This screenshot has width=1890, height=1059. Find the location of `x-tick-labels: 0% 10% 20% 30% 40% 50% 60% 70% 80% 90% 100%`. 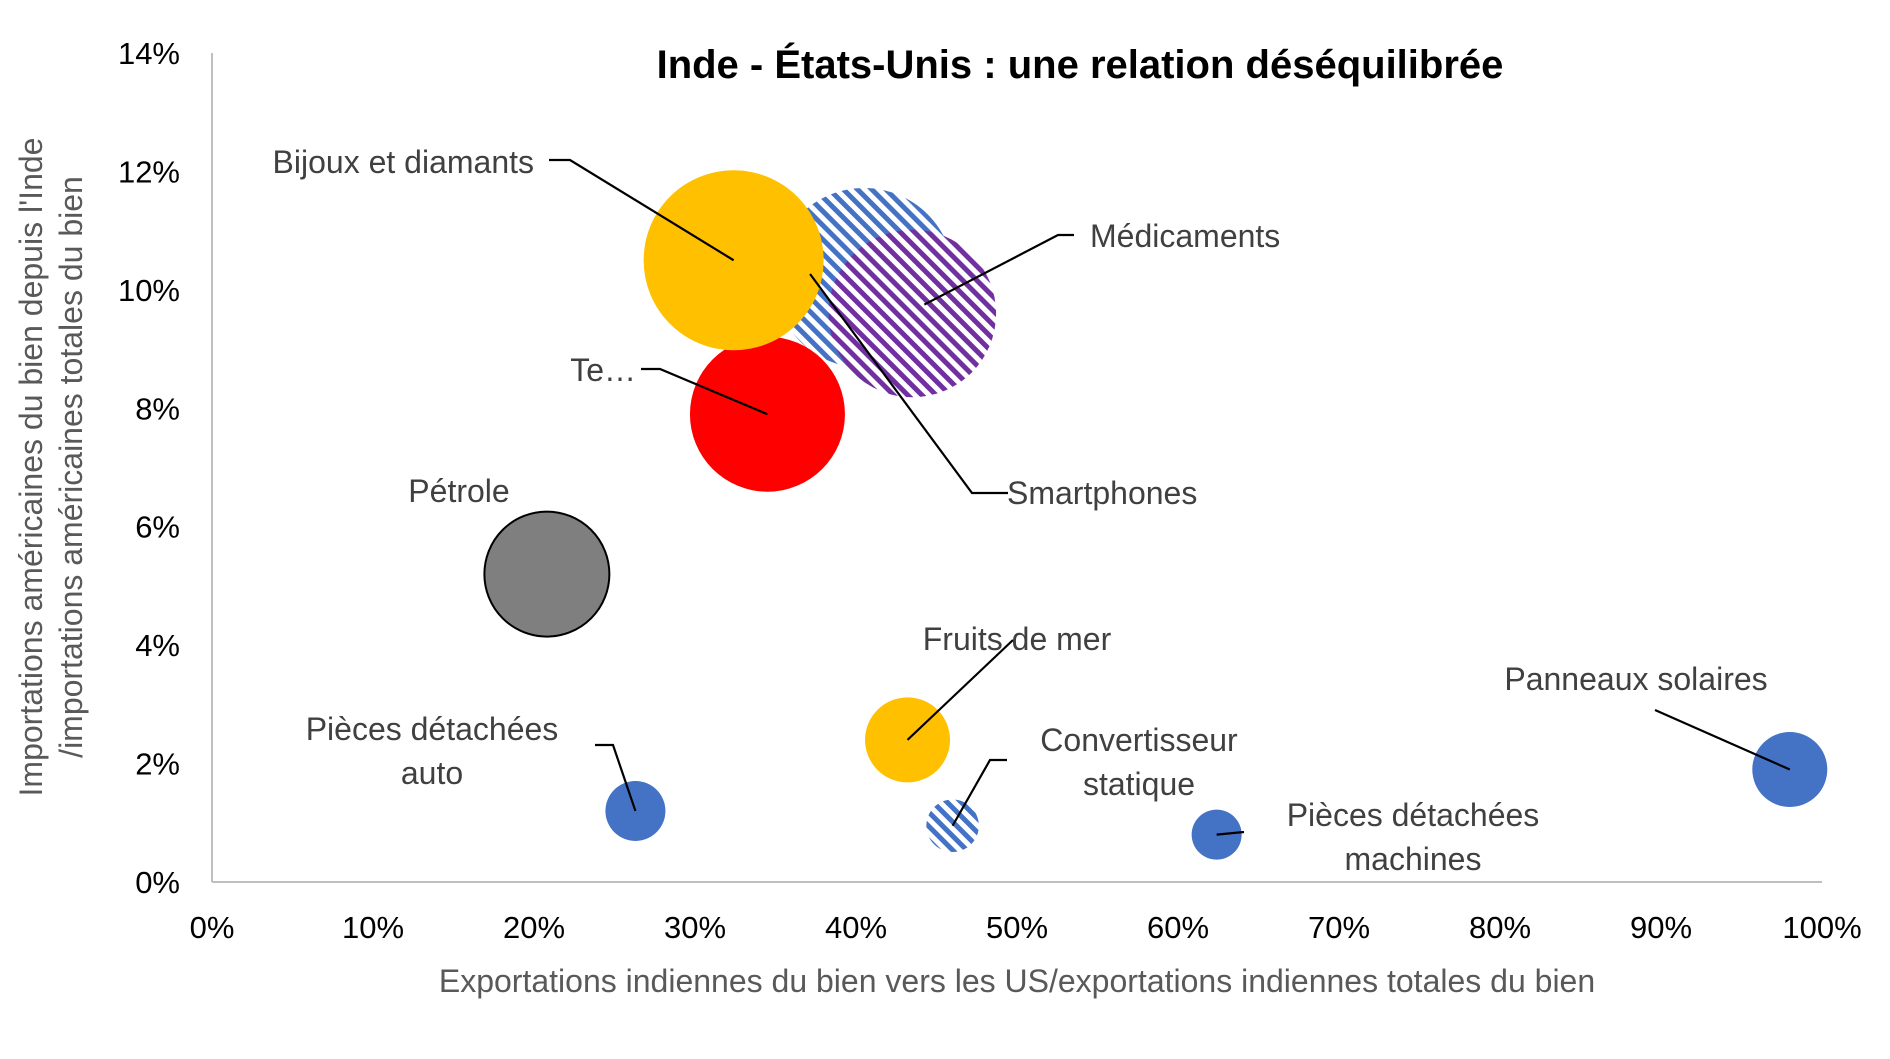

x-tick-labels: 0% 10% 20% 30% 40% 50% 60% 70% 80% 90% 100% is located at coordinates (1026, 927).